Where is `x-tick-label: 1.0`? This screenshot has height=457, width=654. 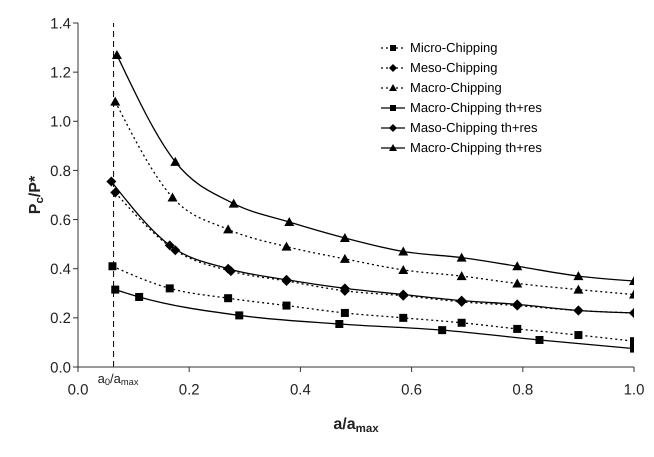
x-tick-label: 1.0 is located at coordinates (634, 390).